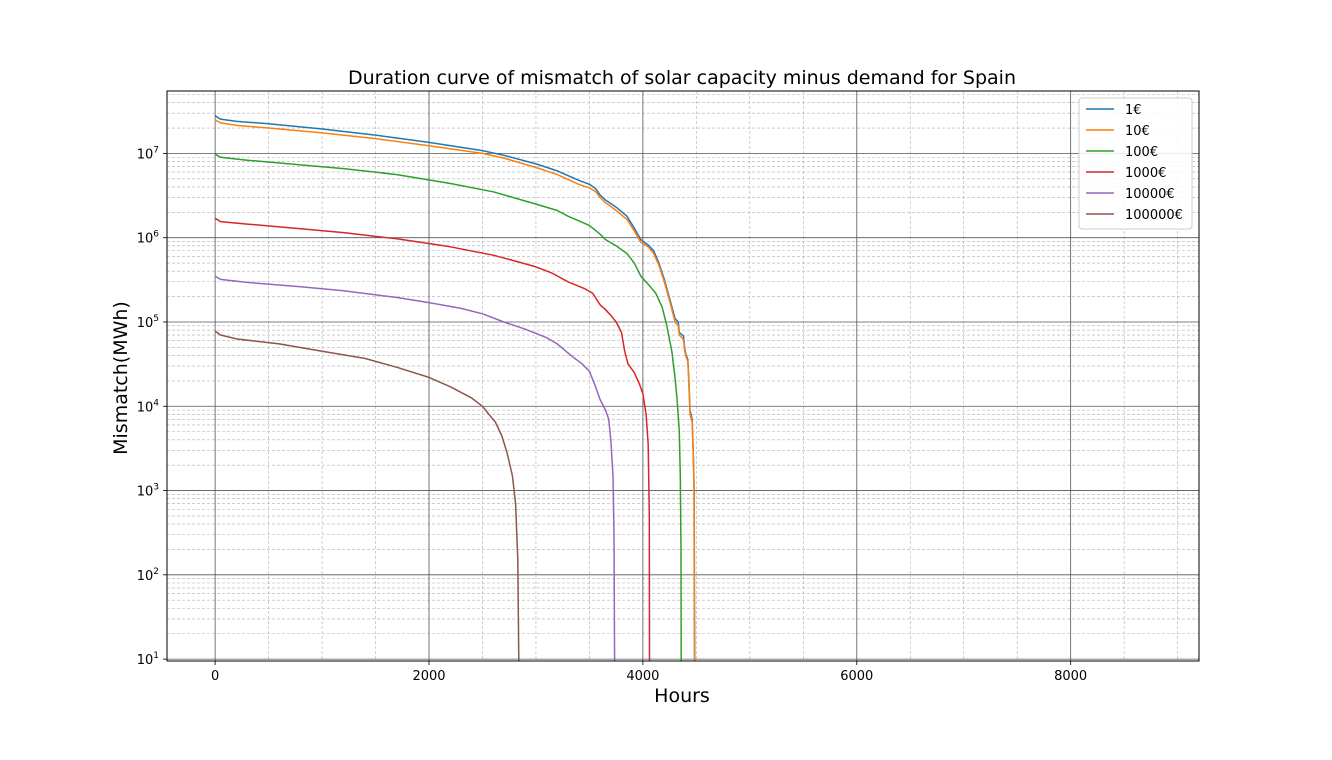  I want to click on y-axis-ticks: 10¹ 10² 10³ 10⁴ 10⁵ 10⁶ 10⁷, so click(152, 406).